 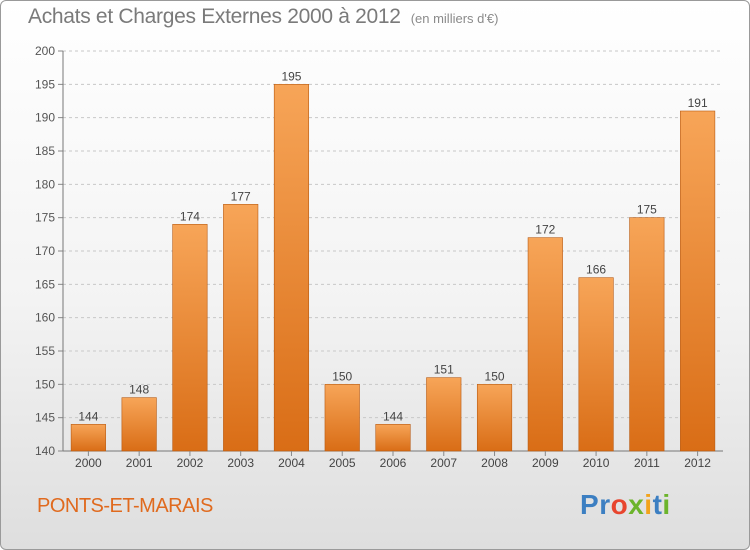 I want to click on bar-2011, so click(x=647, y=334).